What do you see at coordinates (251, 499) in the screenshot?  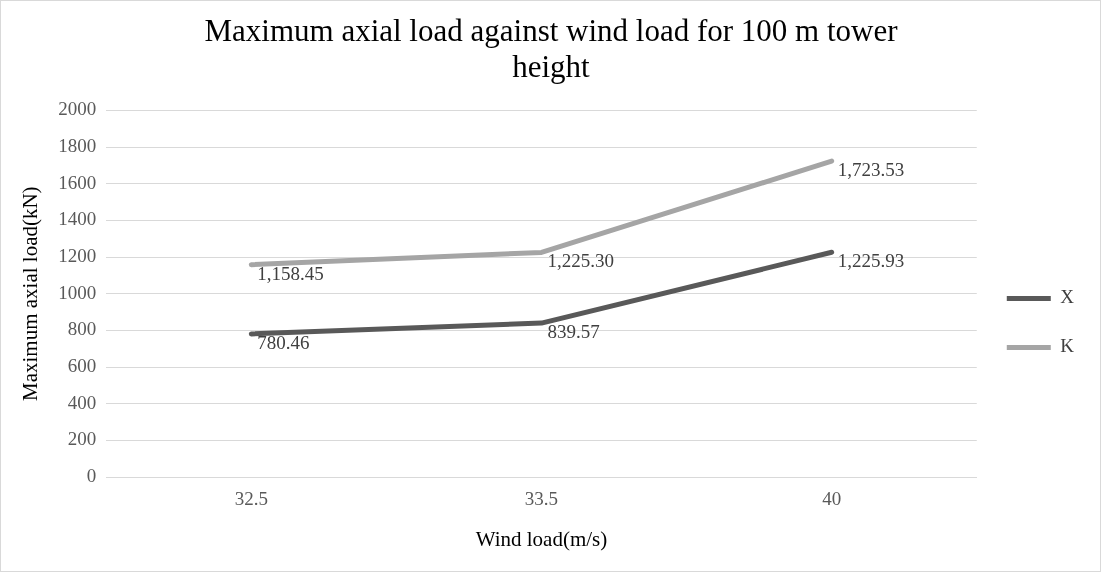 I see `x-tick-label: 32.5` at bounding box center [251, 499].